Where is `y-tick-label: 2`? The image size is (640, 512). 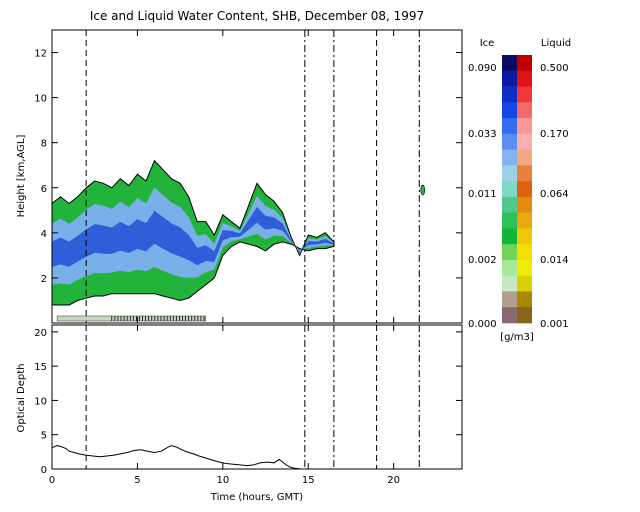 y-tick-label: 2 is located at coordinates (44, 279).